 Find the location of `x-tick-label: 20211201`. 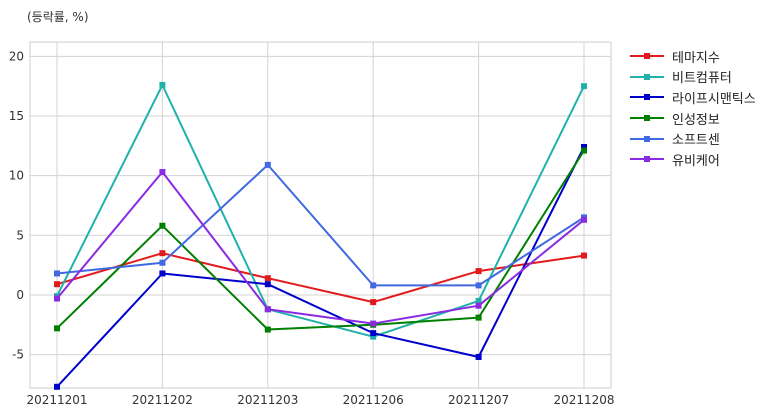

x-tick-label: 20211201 is located at coordinates (56, 400).